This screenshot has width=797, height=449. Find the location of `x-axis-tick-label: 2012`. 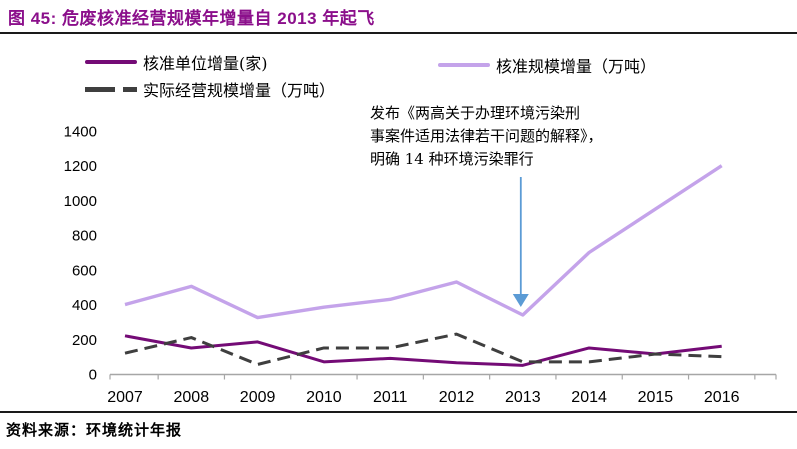

x-axis-tick-label: 2012 is located at coordinates (457, 397).